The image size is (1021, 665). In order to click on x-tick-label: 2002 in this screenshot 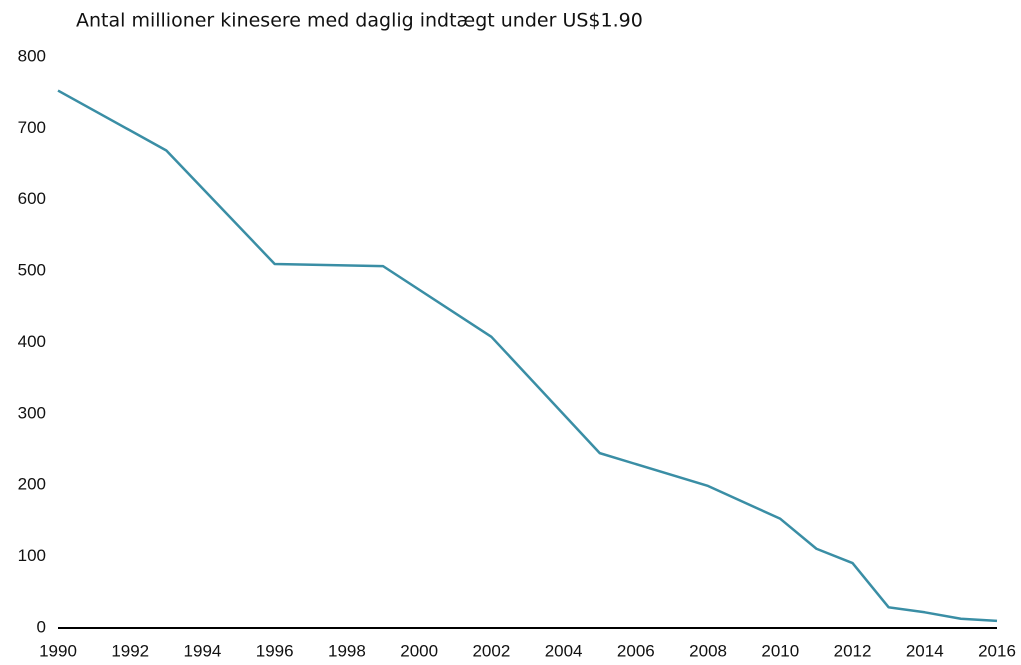, I will do `click(491, 650)`.